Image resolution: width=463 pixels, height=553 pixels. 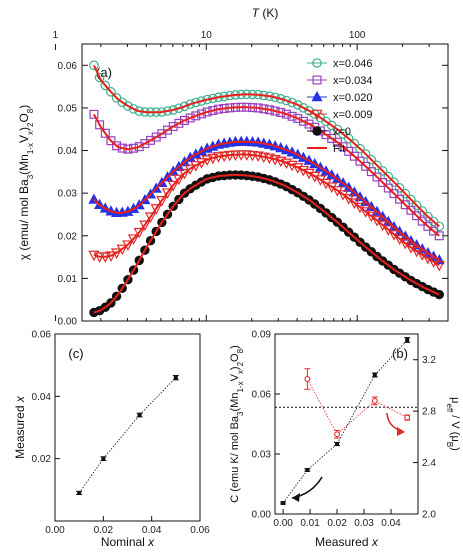 What do you see at coordinates (454, 424) in the screenshot?
I see `y-axis-title-right-b: μeff / V (μB)` at bounding box center [454, 424].